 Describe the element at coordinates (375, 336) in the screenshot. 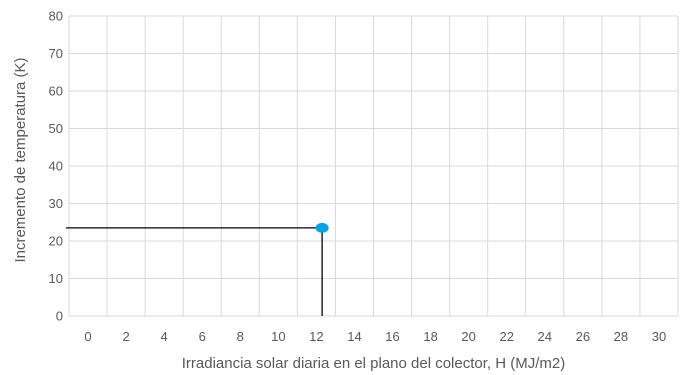

I see `x-tick-labels: 0 2 4 6 8 10 12 14 16 18 20 22 24 26 28 30` at that location.